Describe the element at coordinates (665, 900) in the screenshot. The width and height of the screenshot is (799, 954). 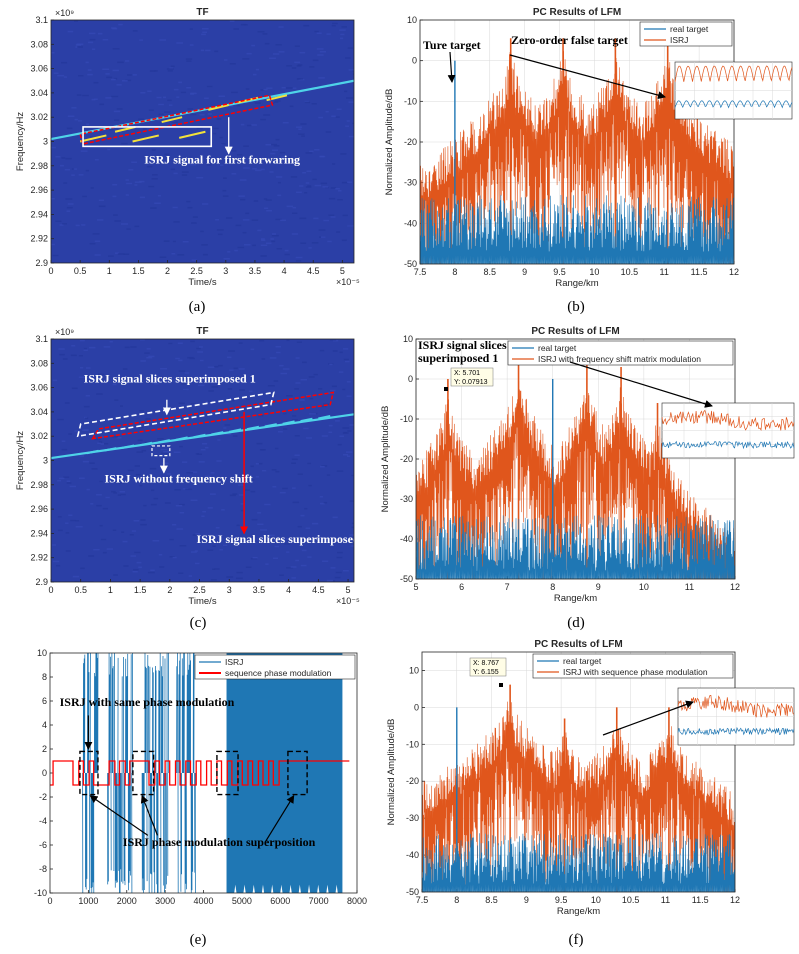
I see `x-tick-label: 11` at that location.